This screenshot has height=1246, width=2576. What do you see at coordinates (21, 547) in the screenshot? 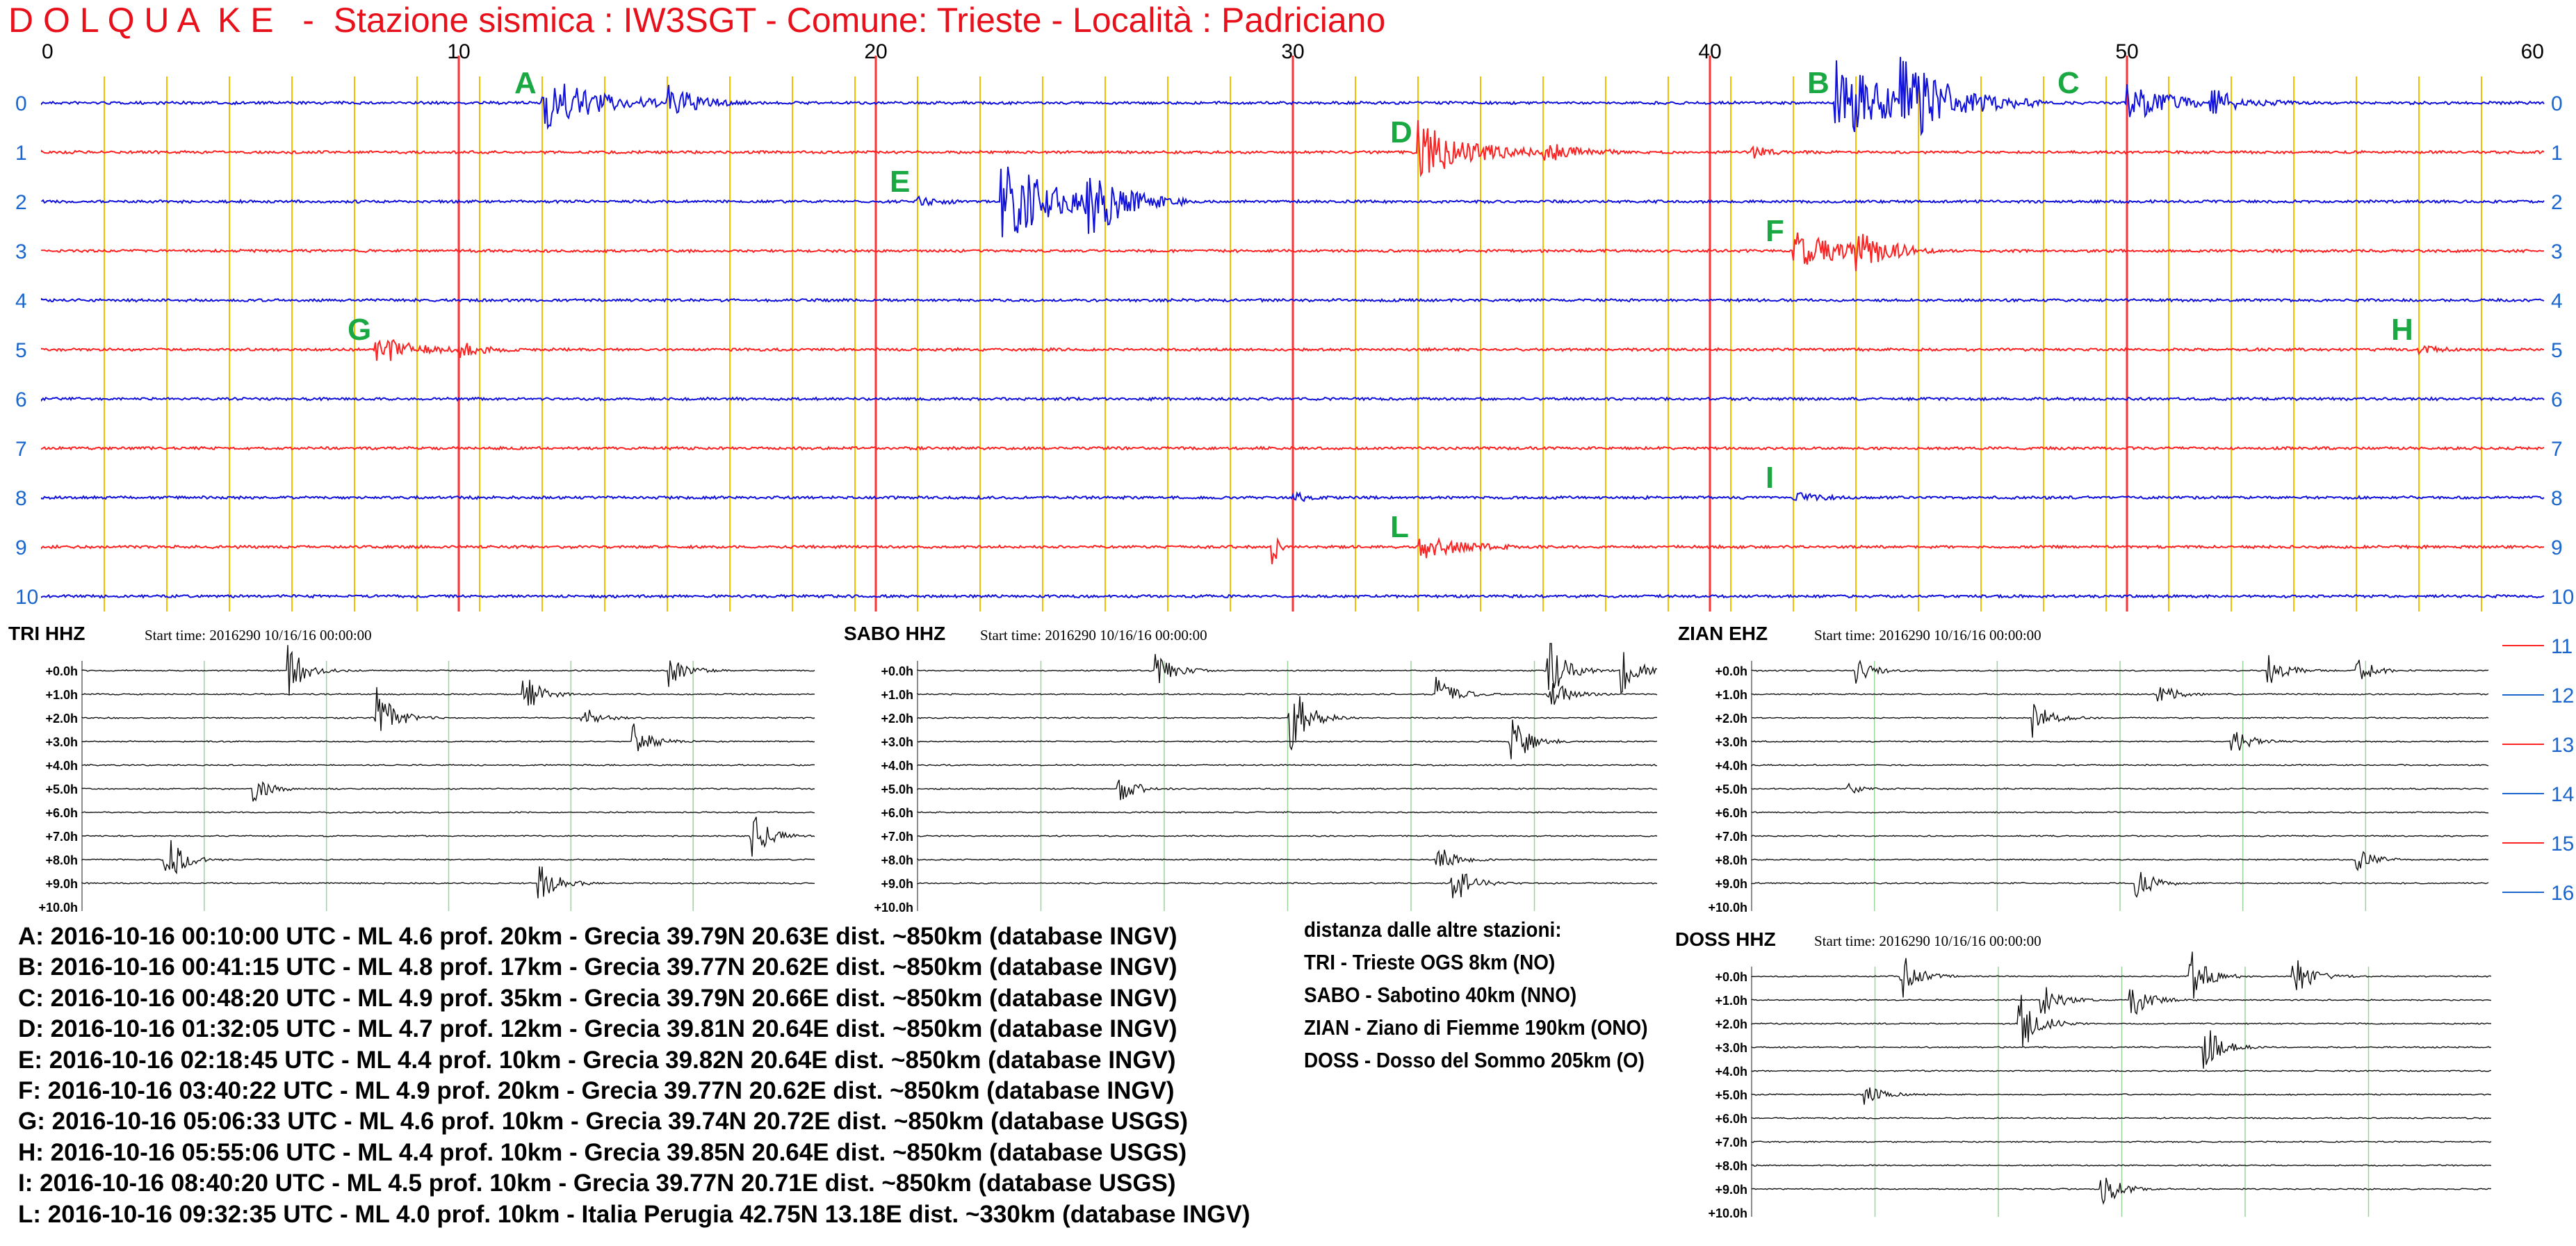
I see `row-label-left: 9` at bounding box center [21, 547].